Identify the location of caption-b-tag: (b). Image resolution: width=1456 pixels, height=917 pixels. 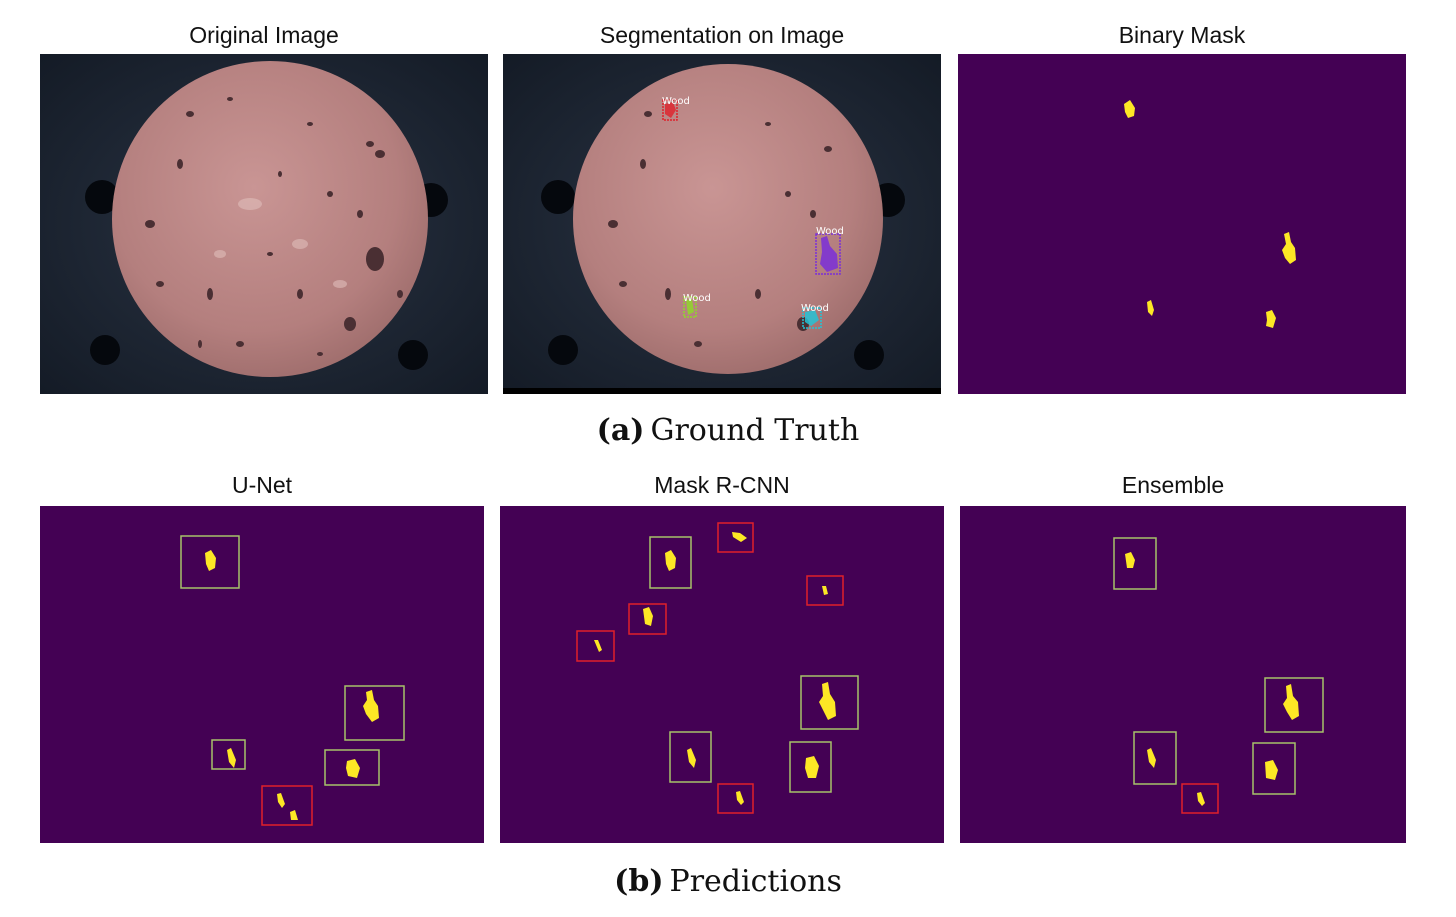
(639, 881).